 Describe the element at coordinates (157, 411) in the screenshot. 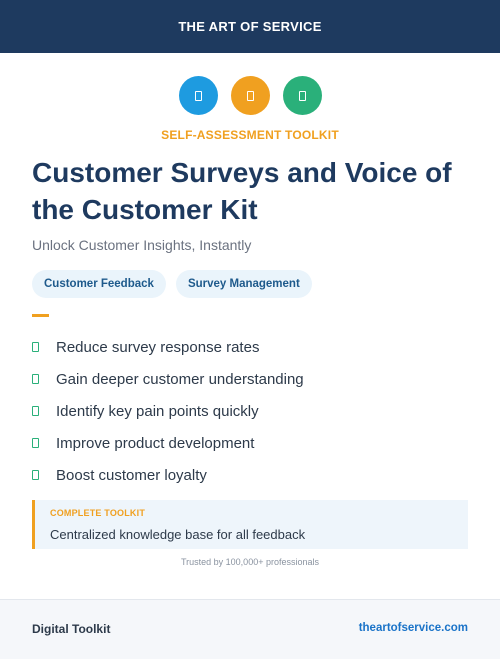

I see `feature-text: Identify key pain points quickly` at that location.